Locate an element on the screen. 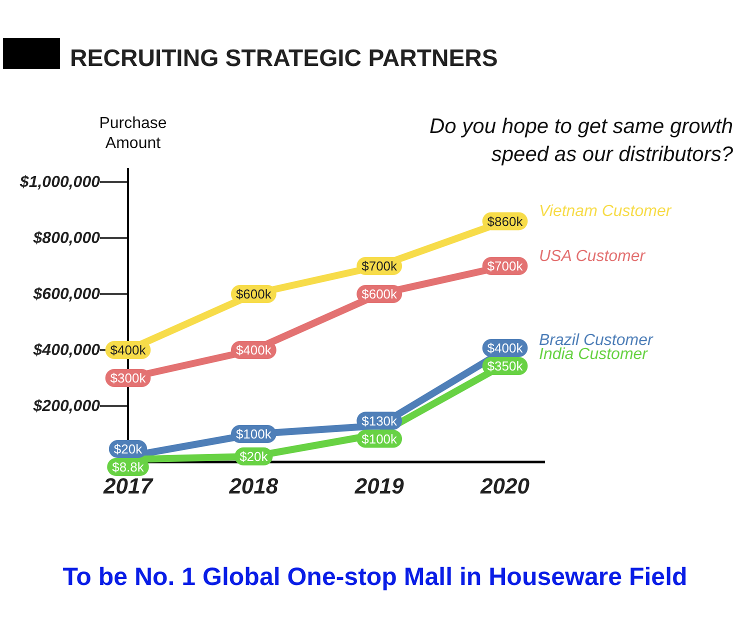 The width and height of the screenshot is (750, 624). y-tick-label: $1,000,000 is located at coordinates (59, 183).